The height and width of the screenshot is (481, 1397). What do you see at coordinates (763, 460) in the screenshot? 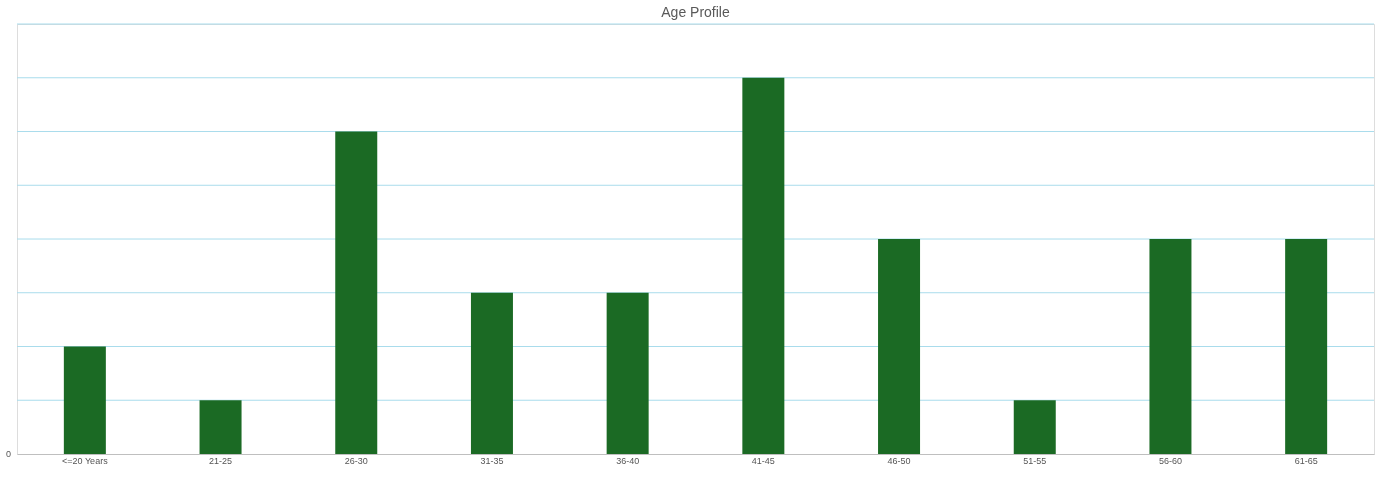
I see `x-tick-label: 41-45` at bounding box center [763, 460].